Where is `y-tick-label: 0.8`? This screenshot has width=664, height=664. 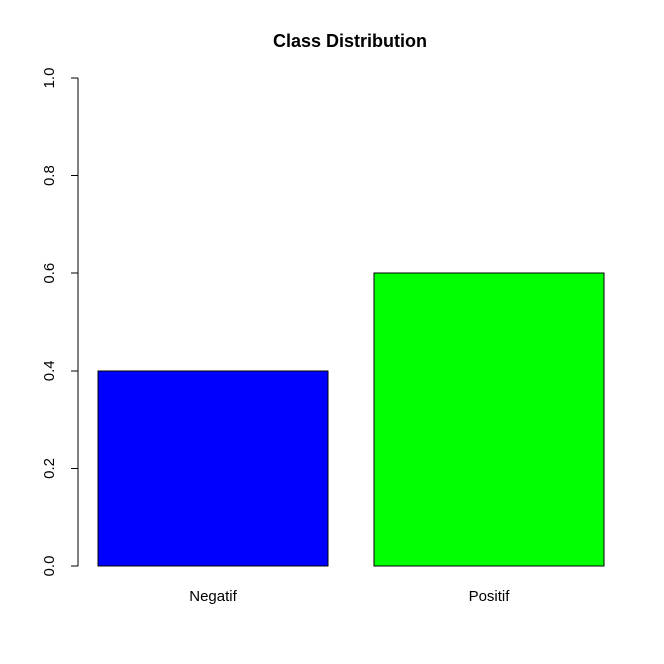 y-tick-label: 0.8 is located at coordinates (49, 175).